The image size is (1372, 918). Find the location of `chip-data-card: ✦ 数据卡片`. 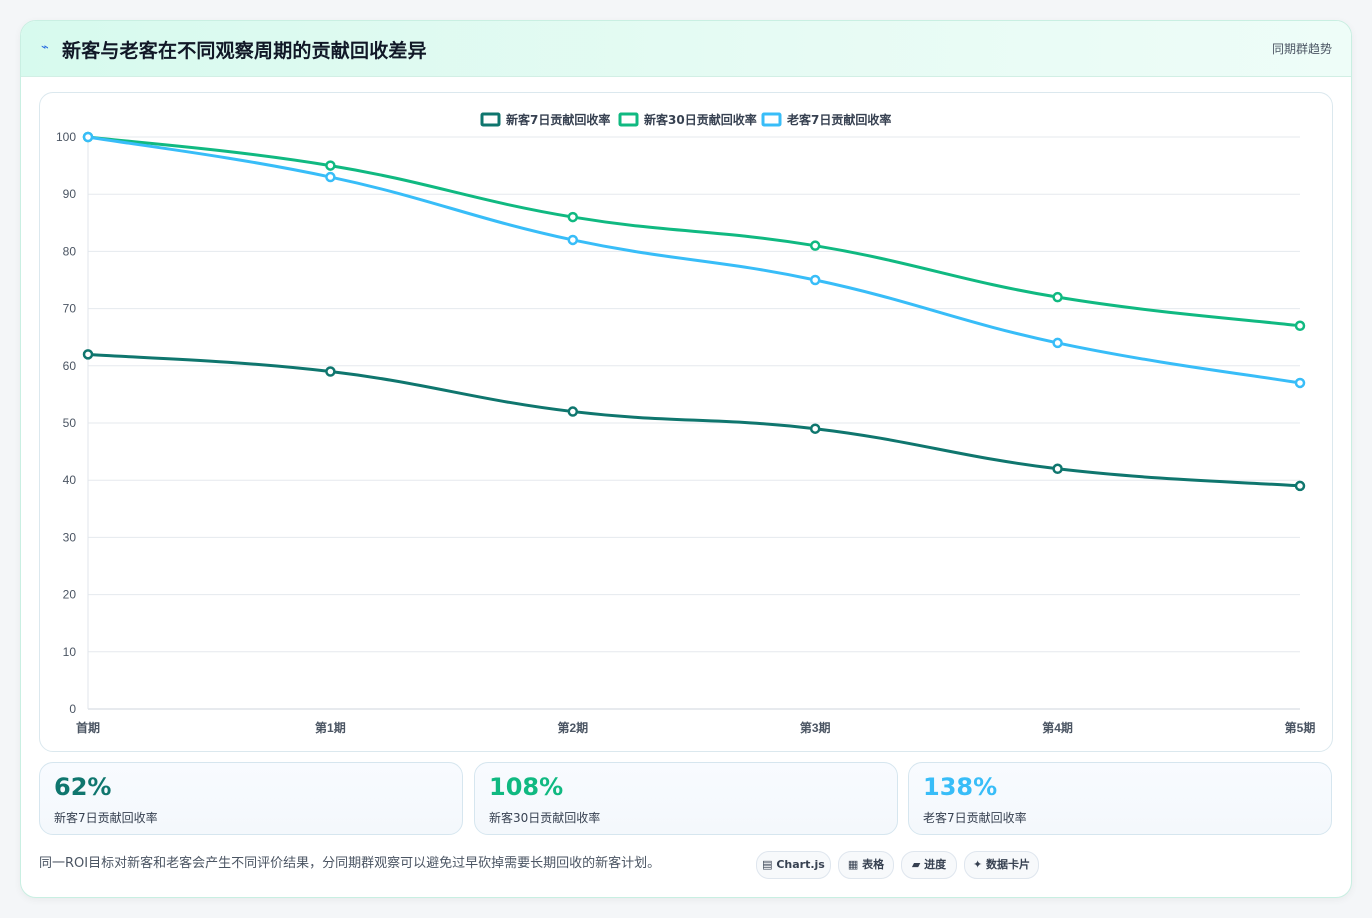

chip-data-card: ✦ 数据卡片 is located at coordinates (1001, 865).